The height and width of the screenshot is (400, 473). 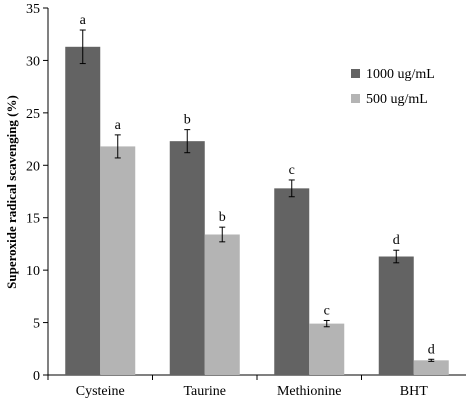 What do you see at coordinates (100, 391) in the screenshot?
I see `category-label: Cysteine` at bounding box center [100, 391].